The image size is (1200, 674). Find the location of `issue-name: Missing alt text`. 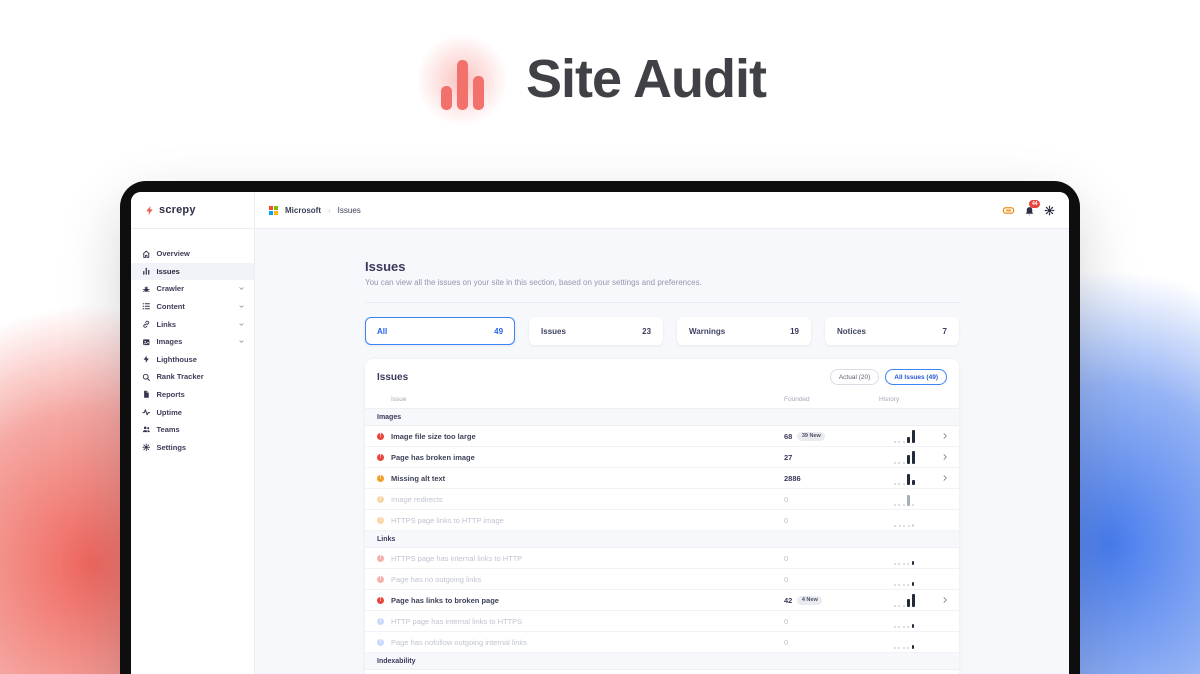

issue-name: Missing alt text is located at coordinates (418, 478).